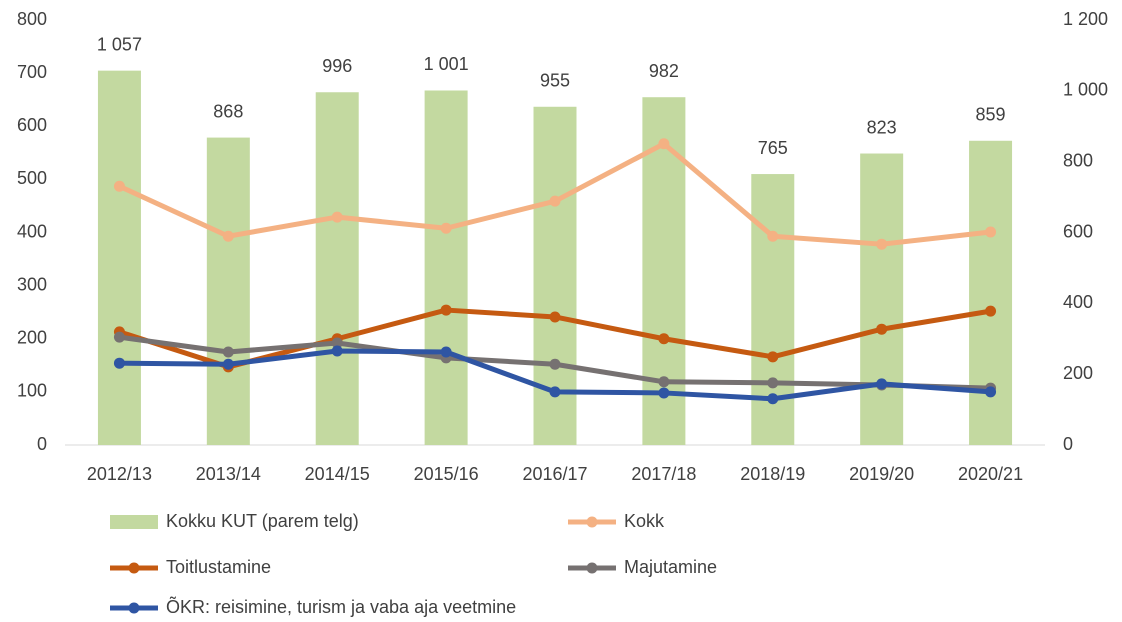 This screenshot has height=622, width=1122. I want to click on x-tick-label: 2014/15, so click(337, 474).